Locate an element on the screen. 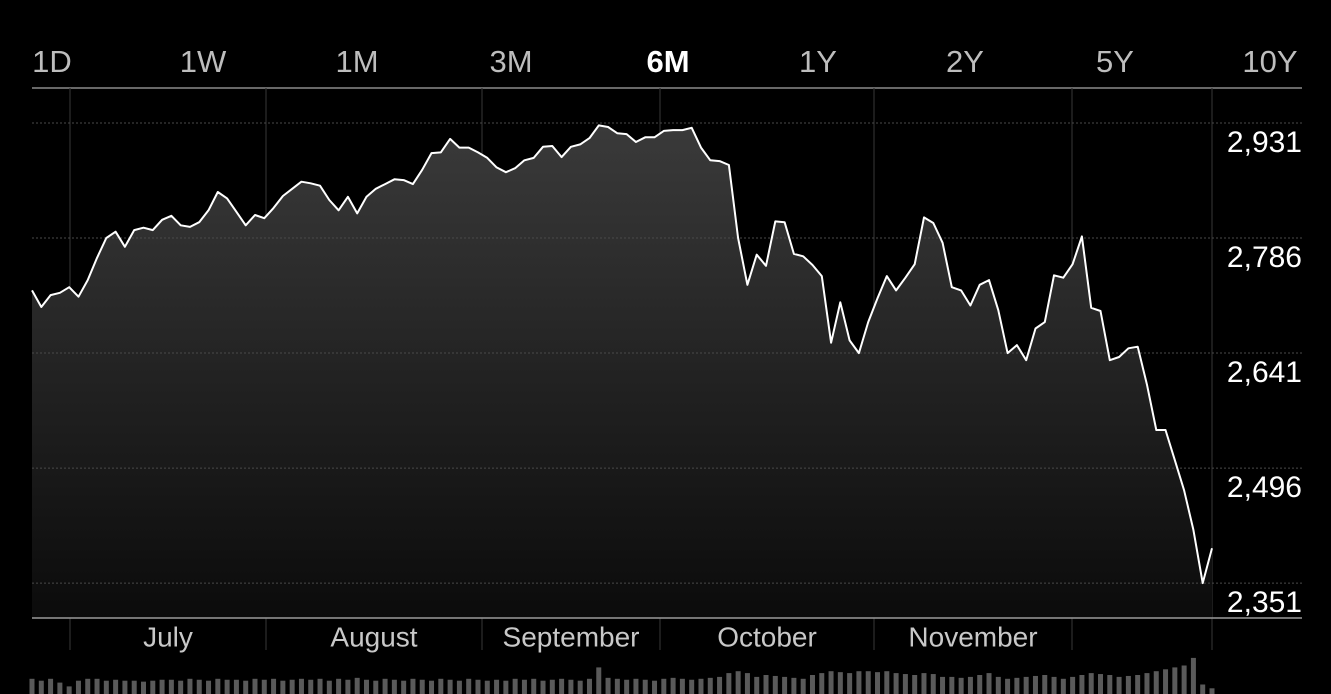 Image resolution: width=1331 pixels, height=694 pixels. y-tick-label: 2,931 is located at coordinates (1264, 142).